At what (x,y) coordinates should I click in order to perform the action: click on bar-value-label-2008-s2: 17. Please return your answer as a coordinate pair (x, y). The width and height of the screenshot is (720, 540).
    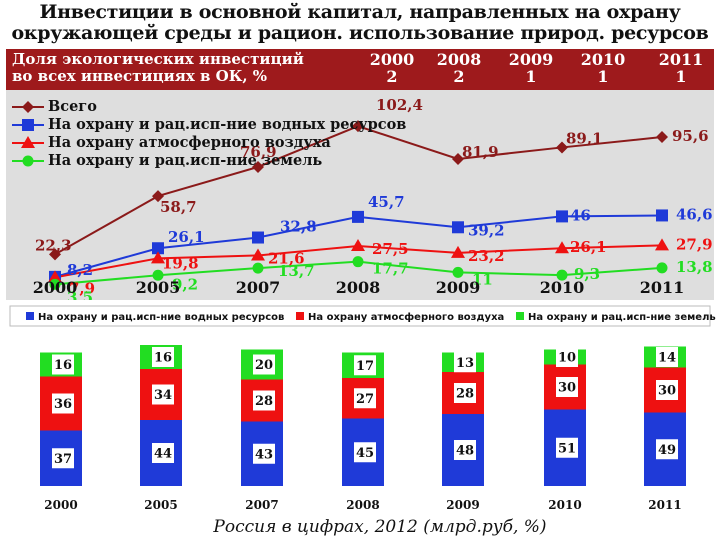
    Looking at the image, I should click on (365, 366).